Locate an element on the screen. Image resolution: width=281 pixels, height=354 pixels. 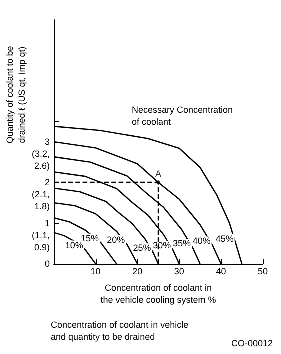
y-tick-label: 0 is located at coordinates (47, 264).